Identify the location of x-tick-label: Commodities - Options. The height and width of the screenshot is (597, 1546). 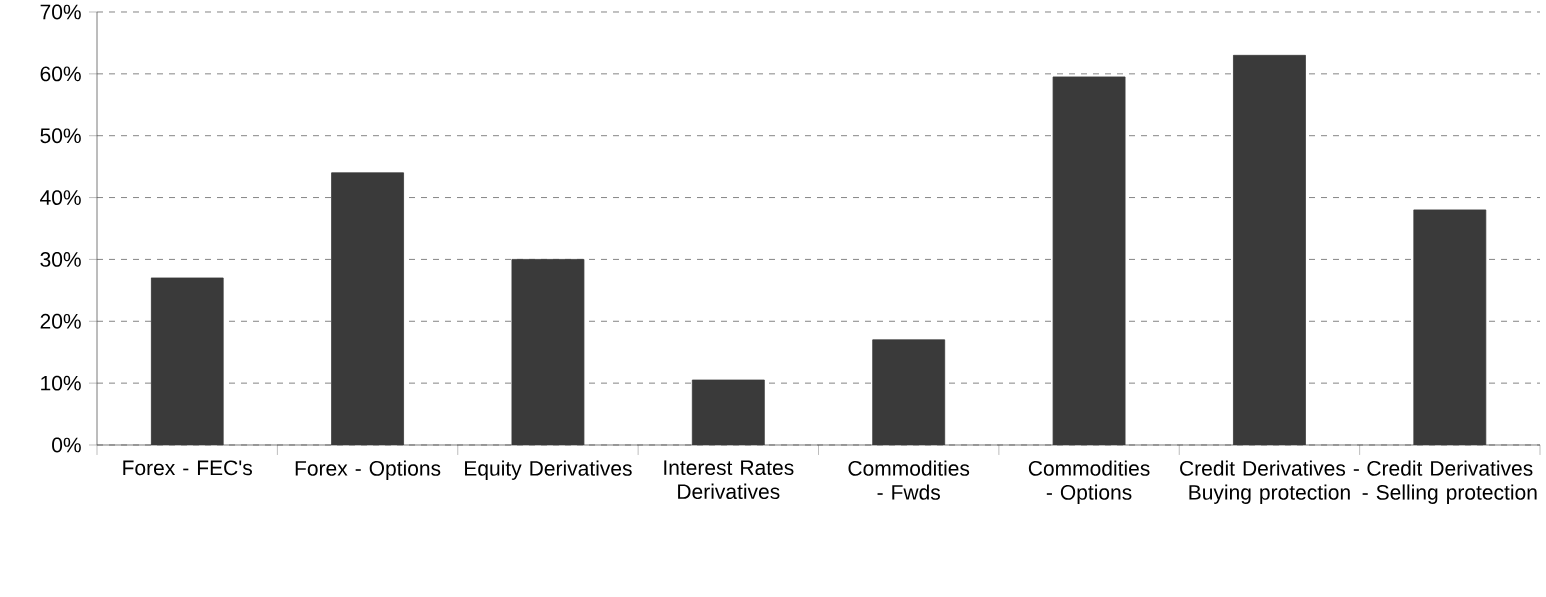
(1089, 482).